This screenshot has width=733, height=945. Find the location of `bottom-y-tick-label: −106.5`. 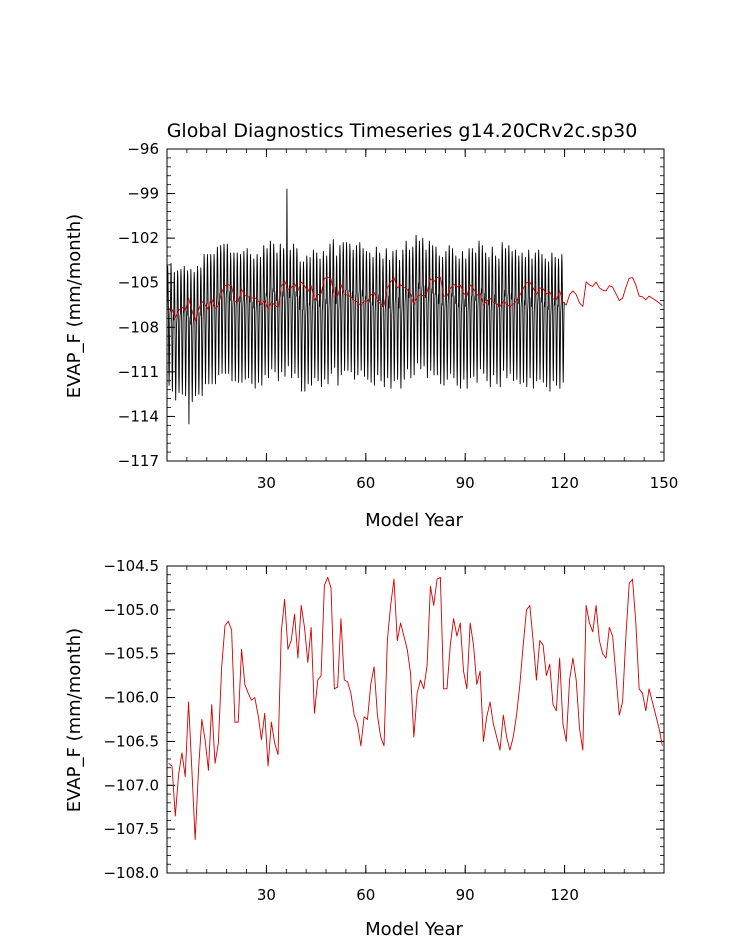

bottom-y-tick-label: −106.5 is located at coordinates (131, 741).